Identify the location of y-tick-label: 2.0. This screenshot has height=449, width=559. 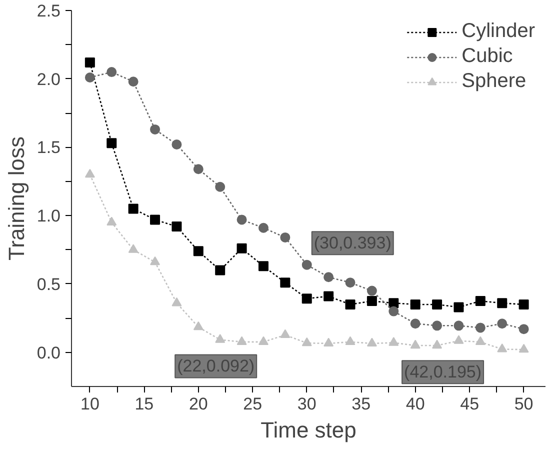
(48, 79).